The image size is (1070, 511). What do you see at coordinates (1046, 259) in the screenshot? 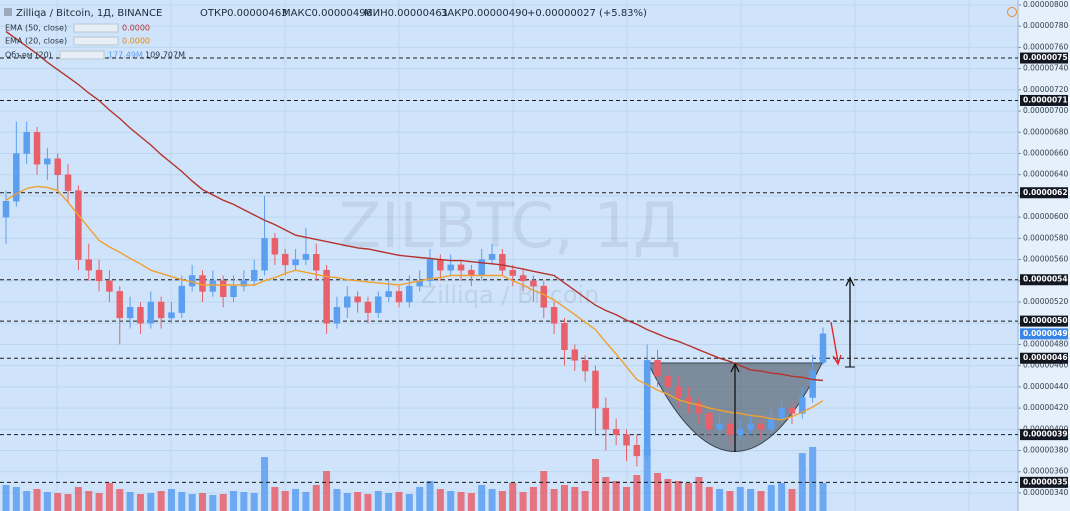
I see `y-tick-label: 0.00000560` at bounding box center [1046, 259].